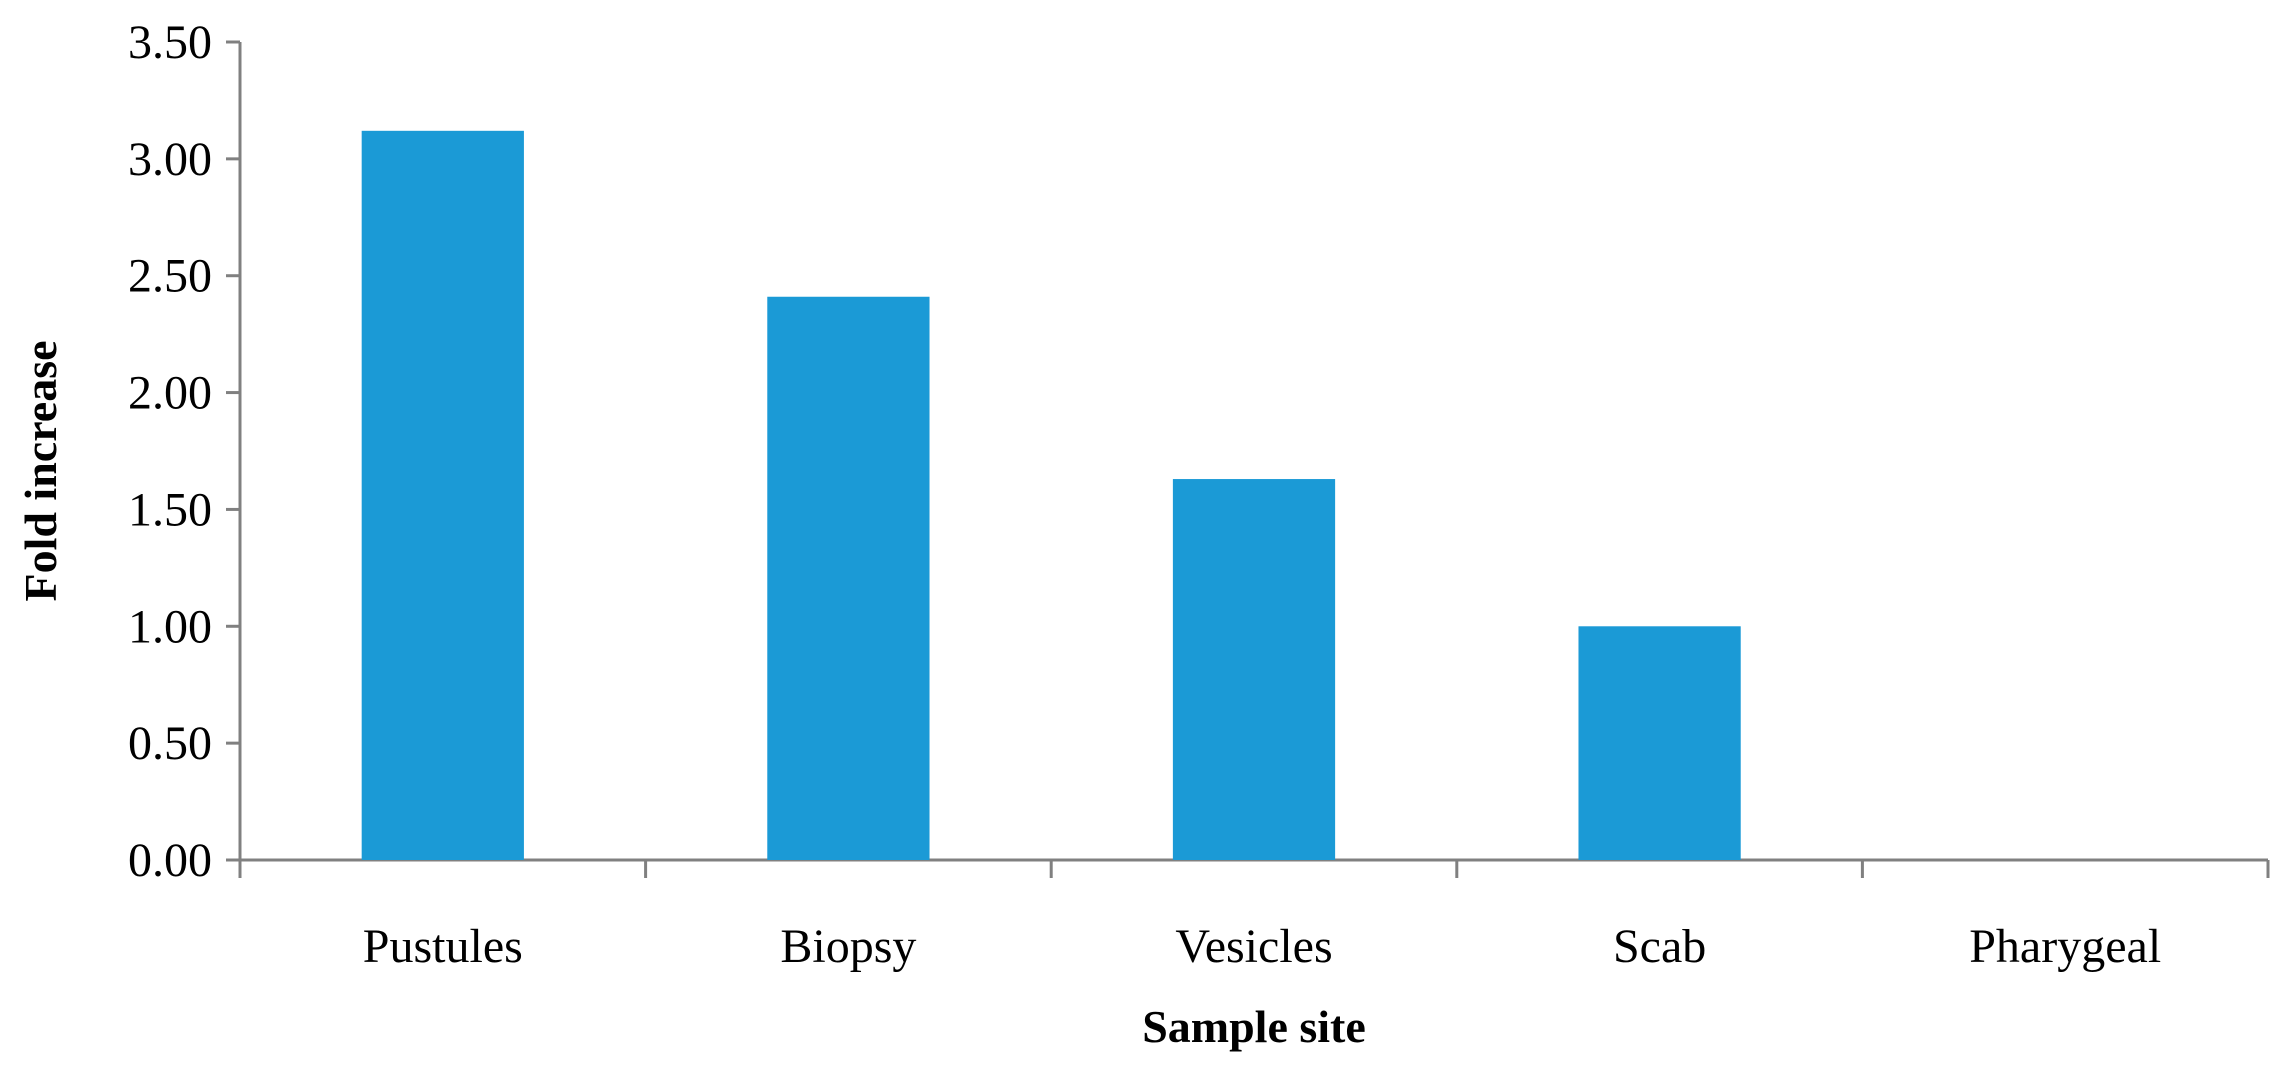 The height and width of the screenshot is (1073, 2280). What do you see at coordinates (1254, 669) in the screenshot?
I see `bar-vesicles` at bounding box center [1254, 669].